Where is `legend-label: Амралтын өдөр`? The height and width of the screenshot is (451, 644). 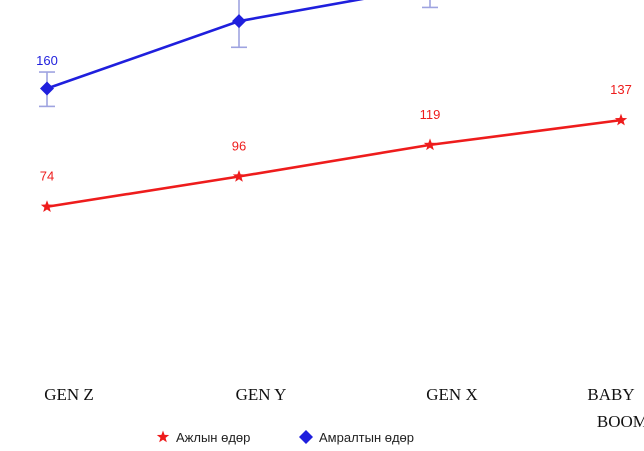 legend-label: Амралтын өдөр is located at coordinates (366, 437).